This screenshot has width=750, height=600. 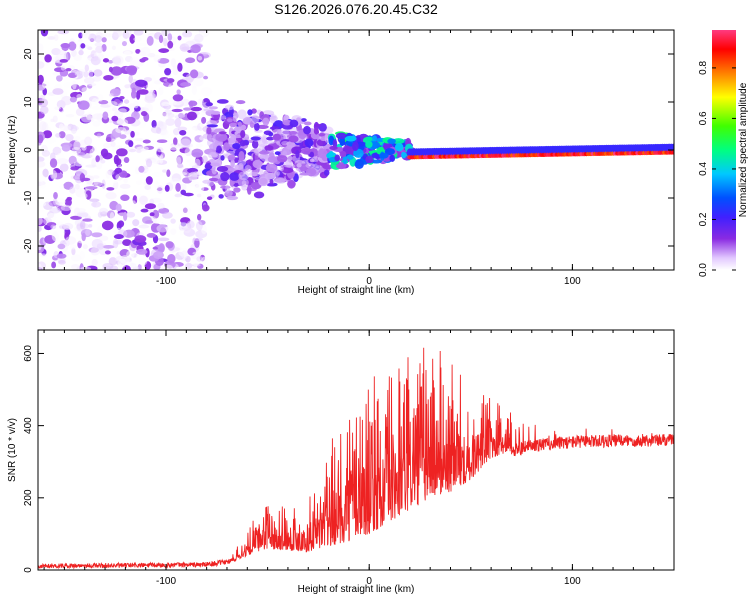 I want to click on colorbar-tick-label: 0.0, so click(x=703, y=270).